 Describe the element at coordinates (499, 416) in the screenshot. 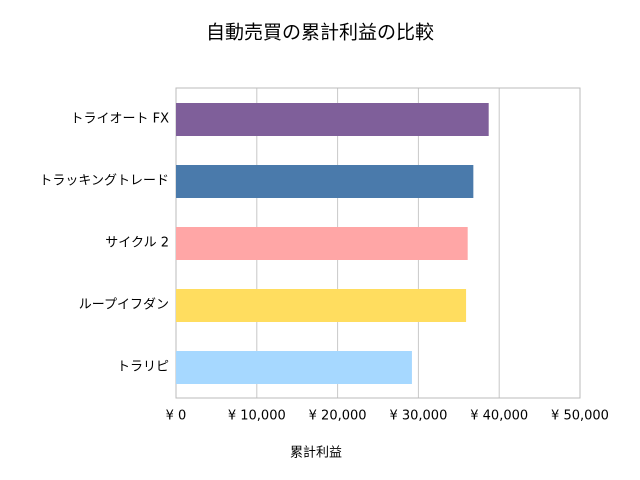

I see `x-tick-label: ¥ 40,000` at that location.